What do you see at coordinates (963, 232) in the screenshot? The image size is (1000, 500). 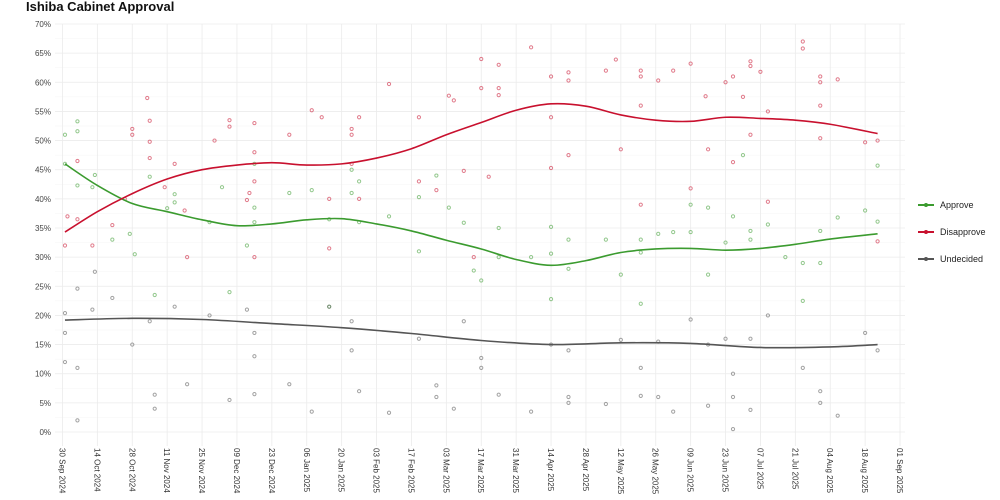 I see `legend-label: Disapprove` at bounding box center [963, 232].